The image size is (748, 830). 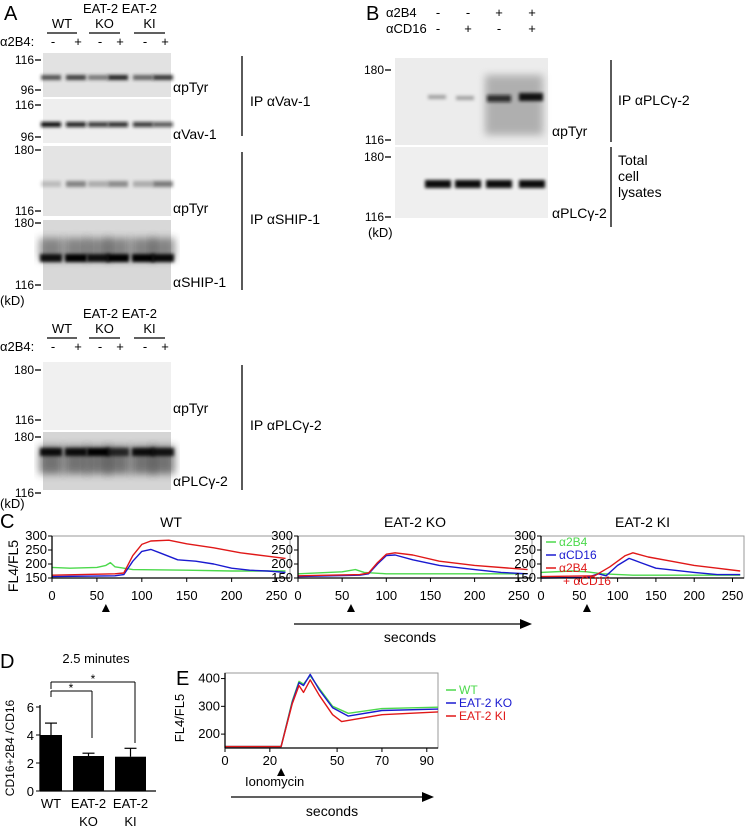 I want to click on lane-sign: +, so click(x=165, y=346).